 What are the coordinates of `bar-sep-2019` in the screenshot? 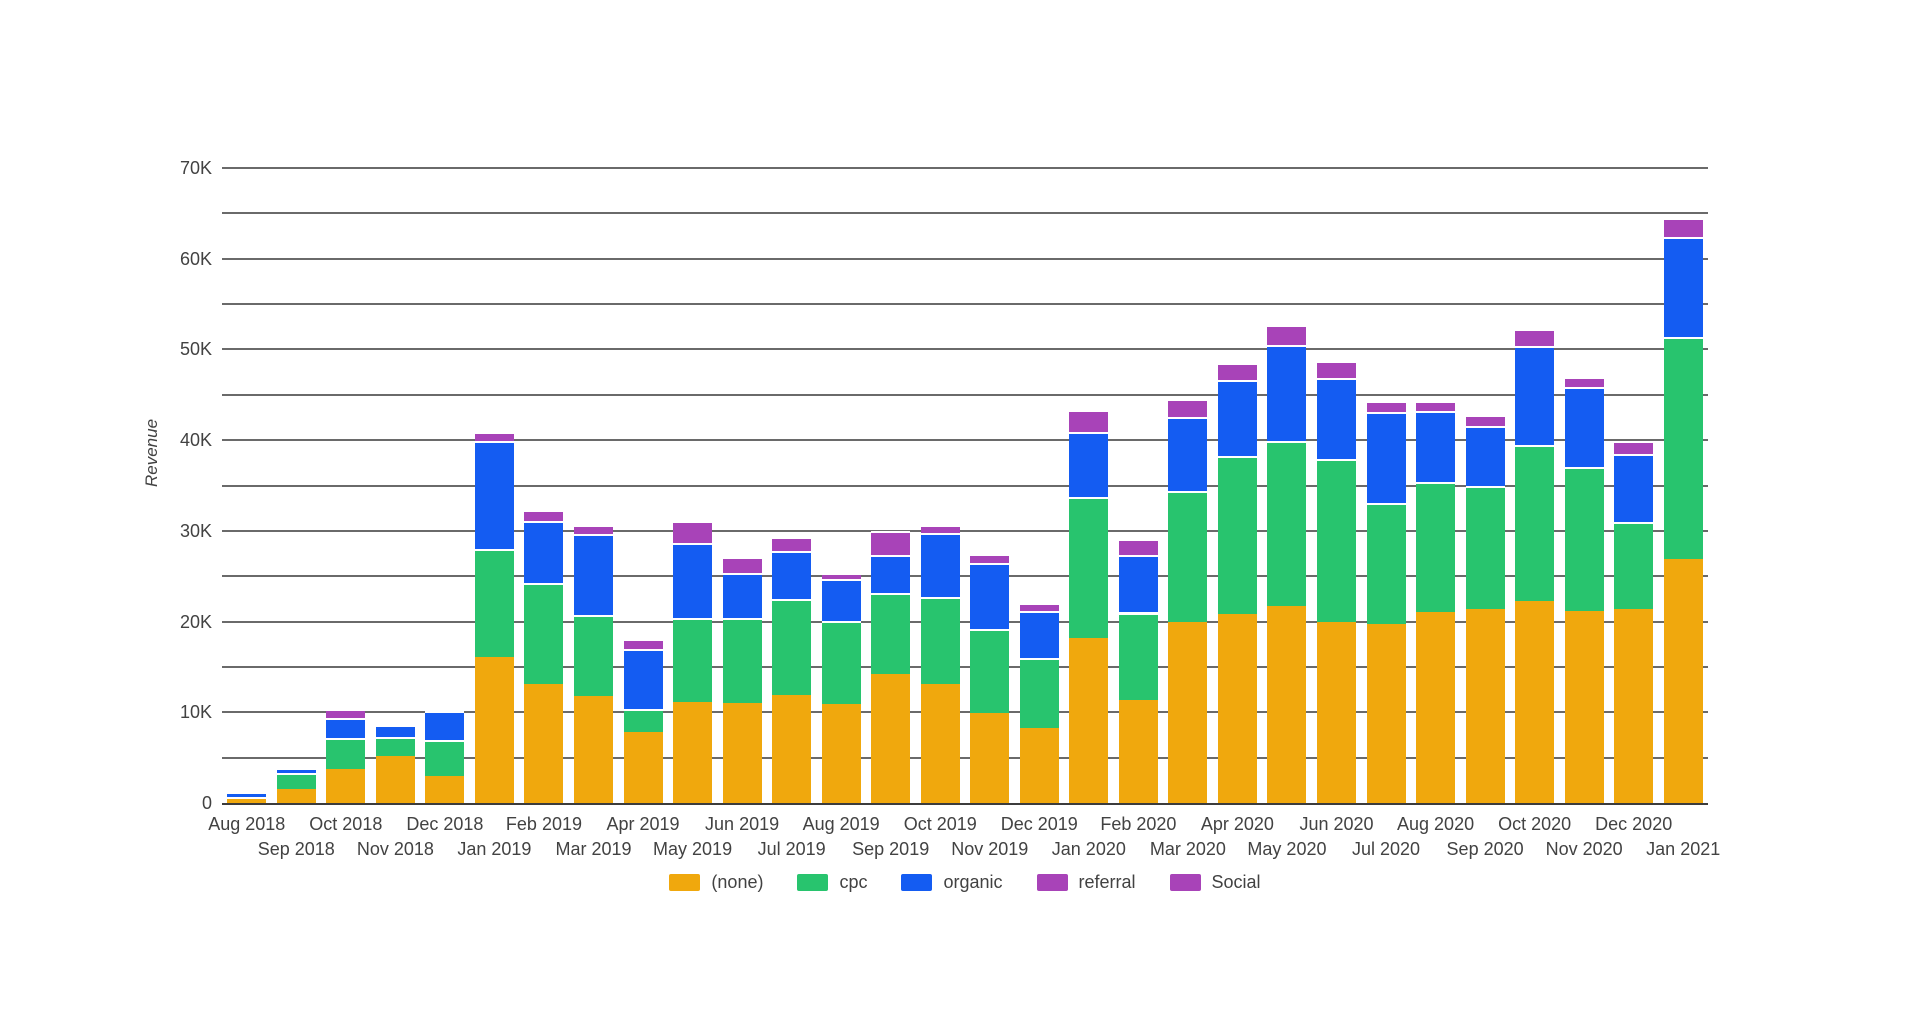 It's located at (891, 666).